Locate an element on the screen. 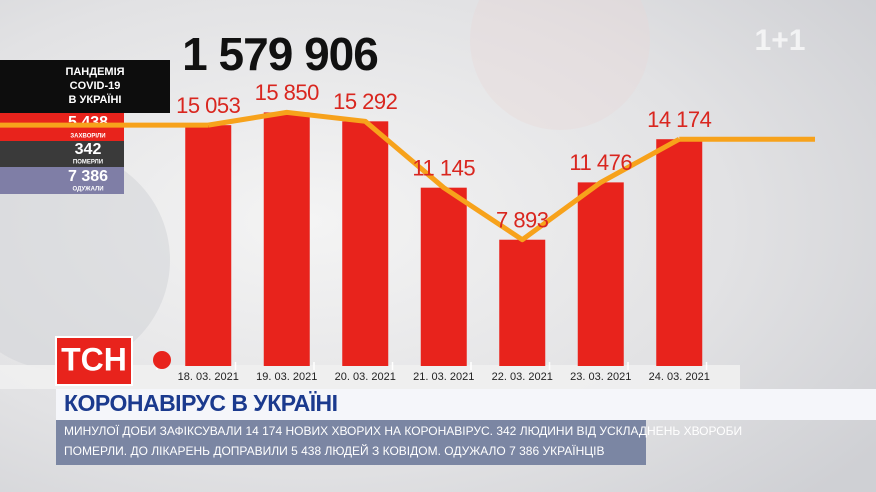  headline-bg is located at coordinates (466, 404).